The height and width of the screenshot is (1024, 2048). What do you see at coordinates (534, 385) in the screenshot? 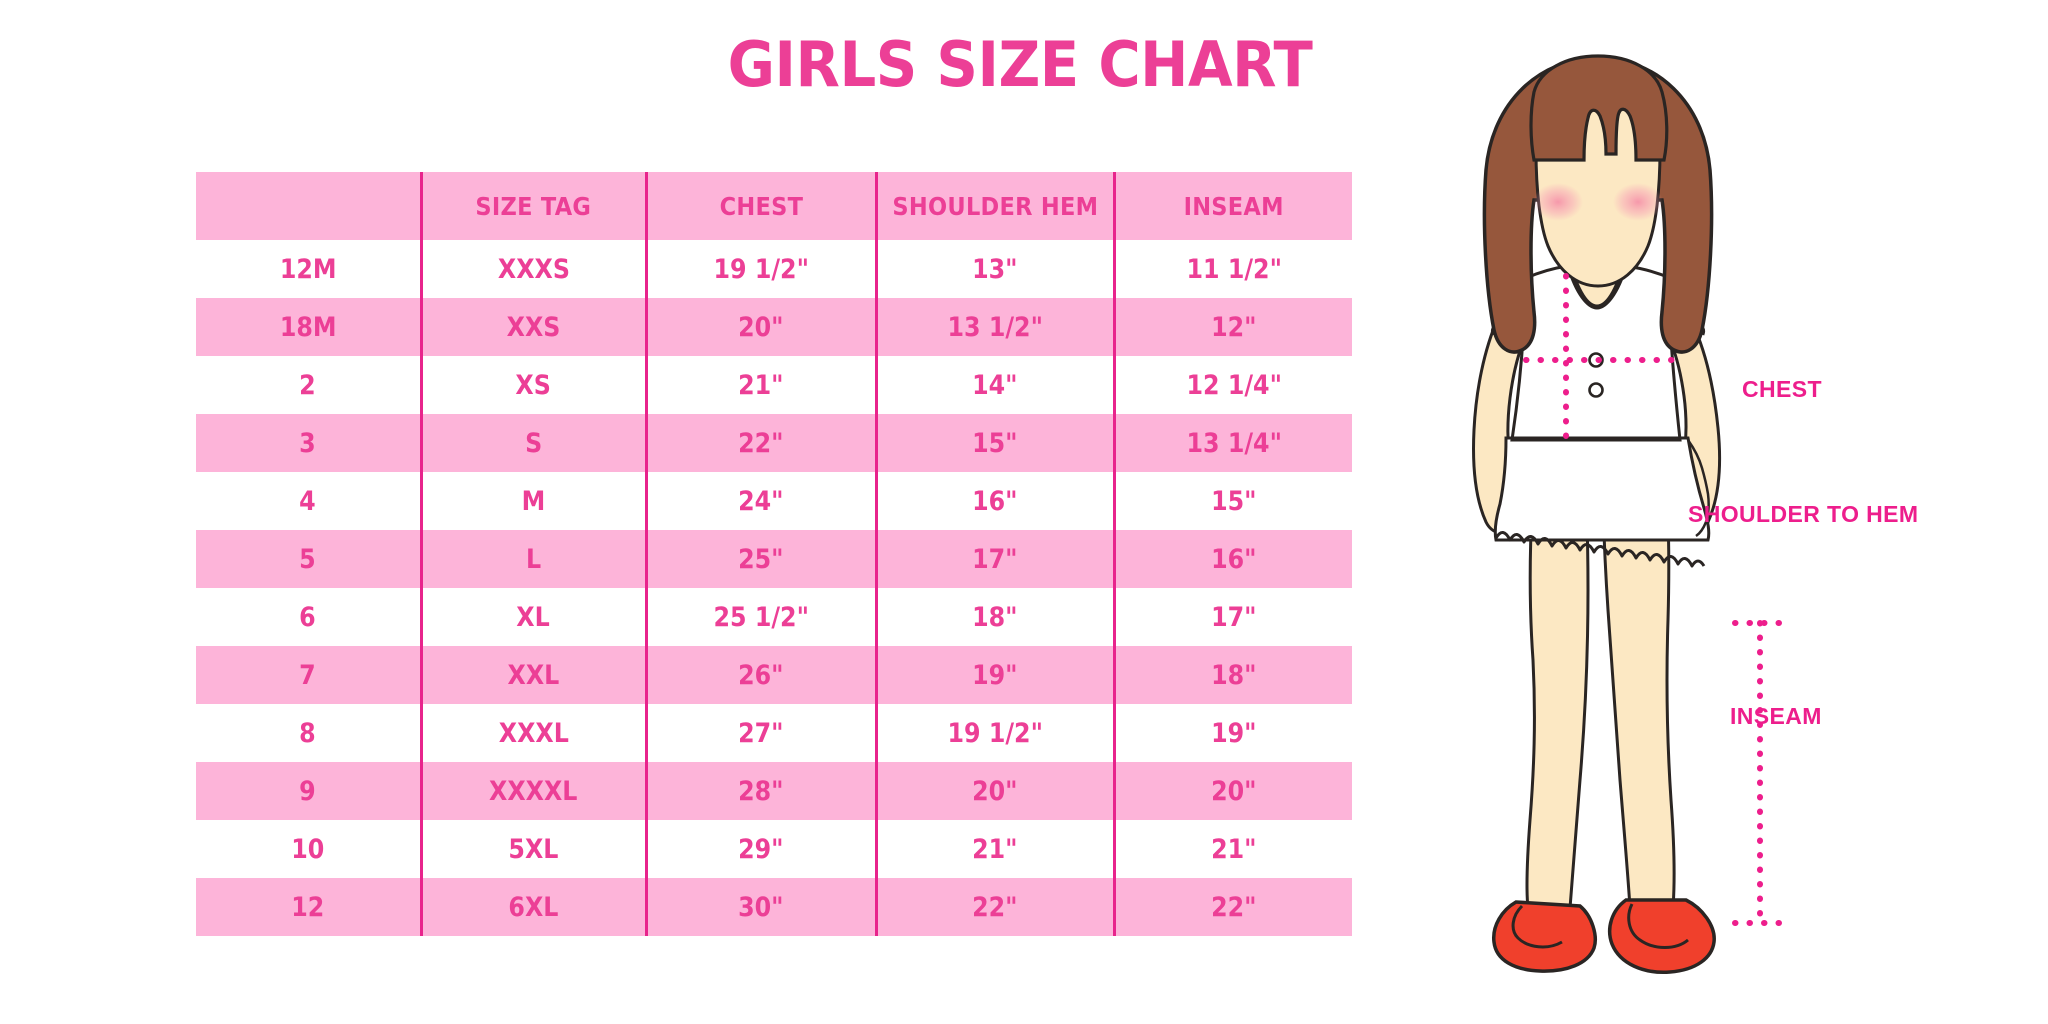
I see `cell-size-tag: XS` at bounding box center [534, 385].